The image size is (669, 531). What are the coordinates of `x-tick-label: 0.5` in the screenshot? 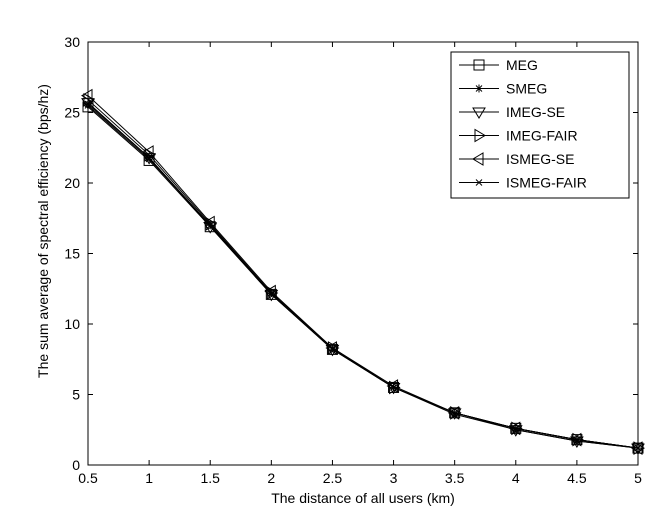 It's located at (88, 478).